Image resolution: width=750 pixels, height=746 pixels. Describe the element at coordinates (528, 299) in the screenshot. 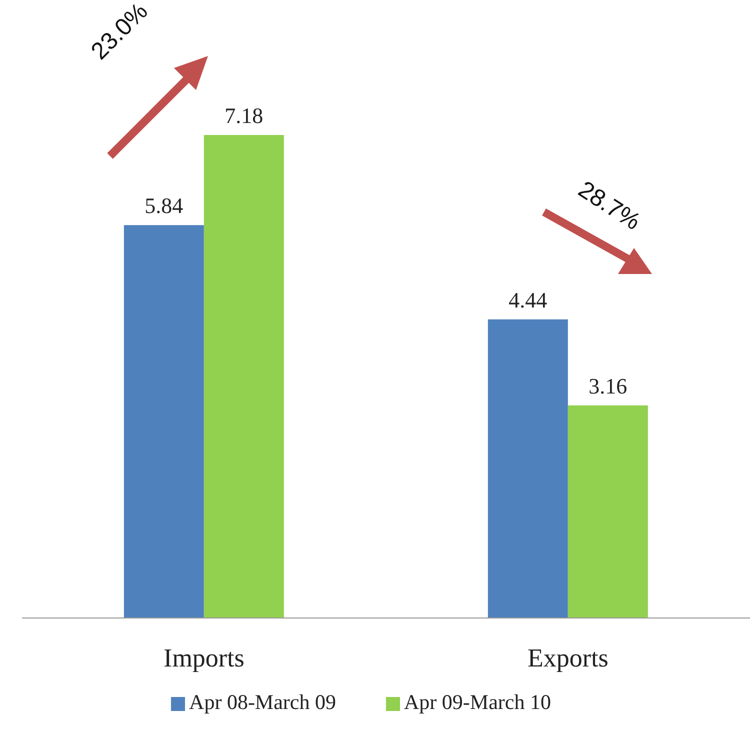

I see `data-label: 4.44` at that location.